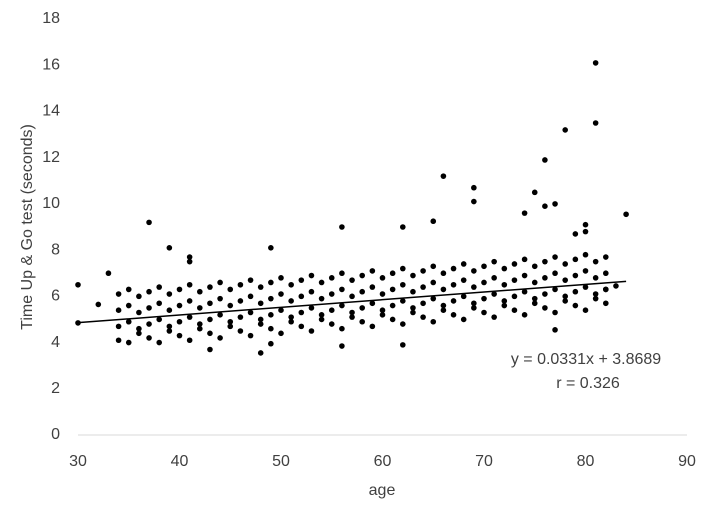 Image resolution: width=712 pixels, height=509 pixels. Describe the element at coordinates (55, 388) in the screenshot. I see `y-tick-label: 2` at that location.